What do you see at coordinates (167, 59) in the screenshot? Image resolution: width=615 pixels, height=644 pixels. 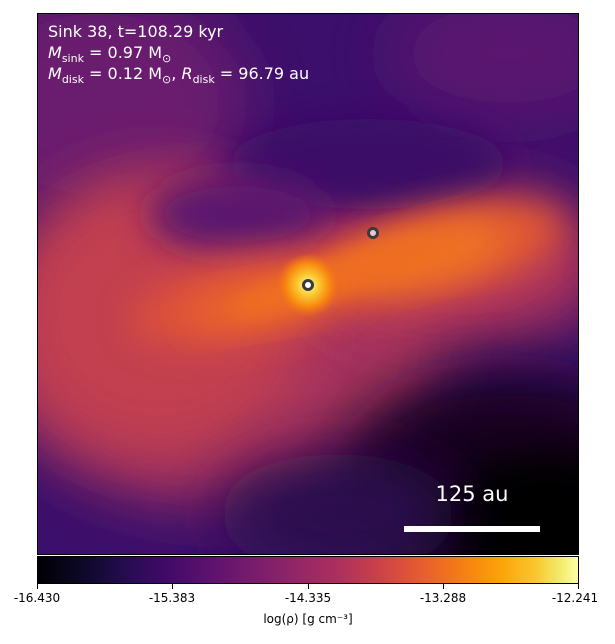 I see `m-sink-unit-sub: ⊙` at bounding box center [167, 59].